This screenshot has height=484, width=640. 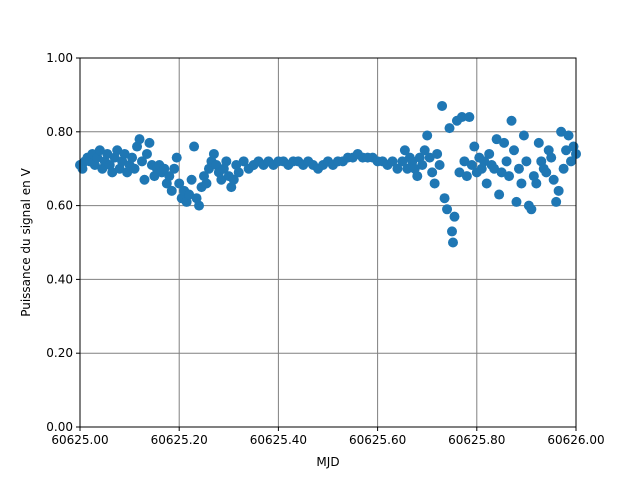 I want to click on x-tick-label: 60626.00, so click(x=575, y=440).